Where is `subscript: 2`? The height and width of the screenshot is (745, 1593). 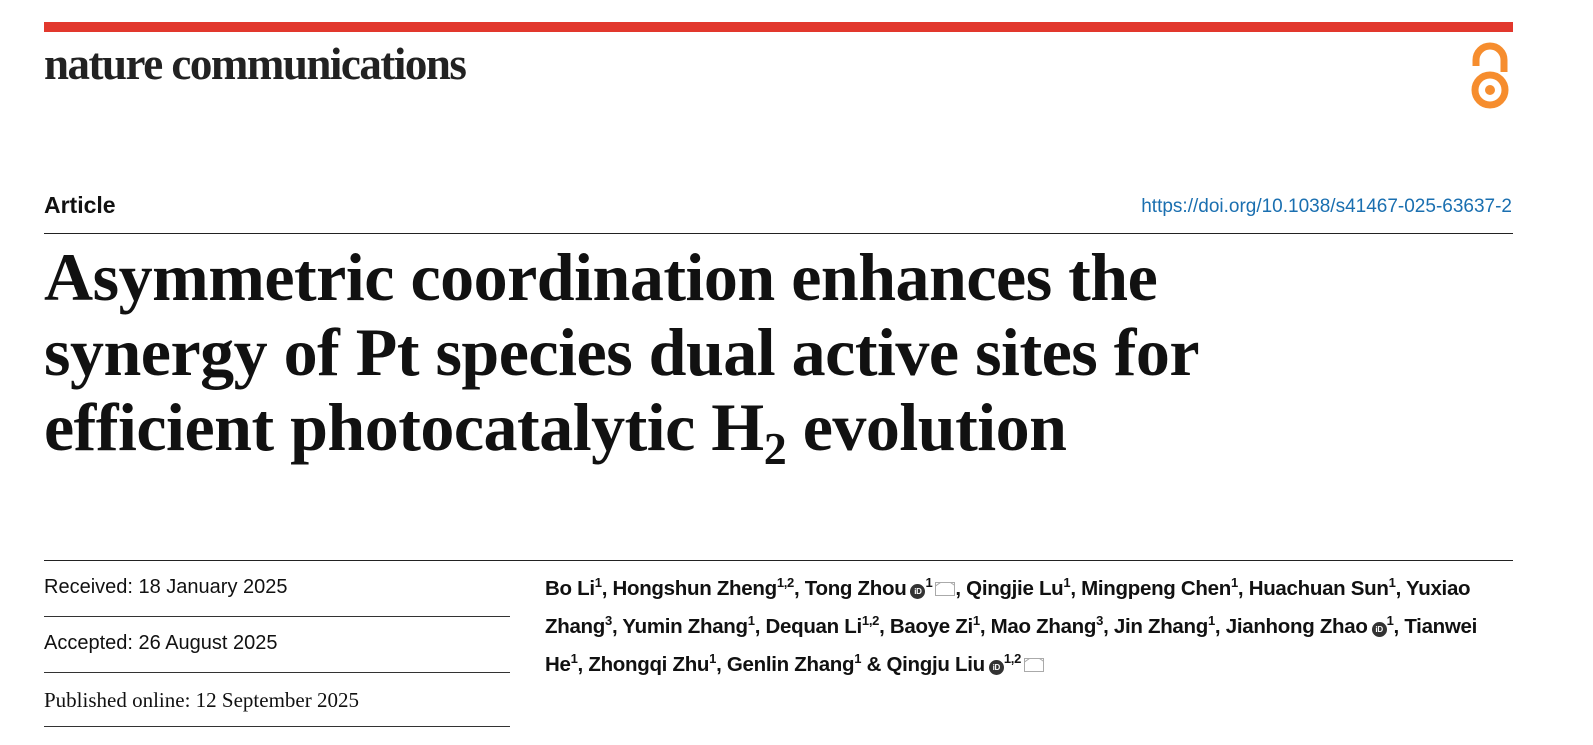
subscript: 2 is located at coordinates (775, 448).